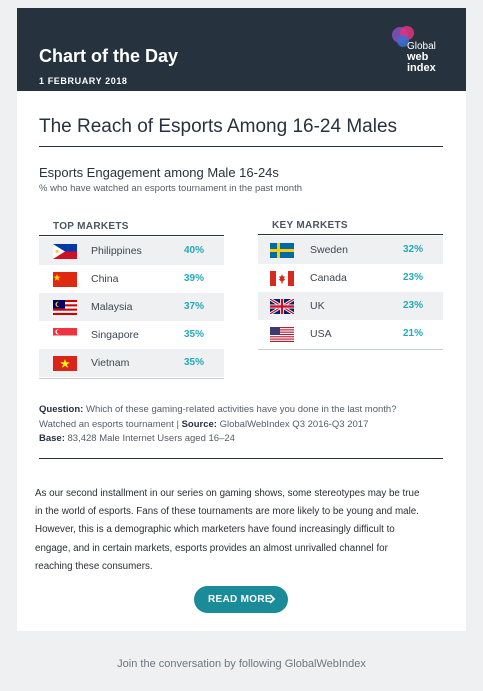 Image resolution: width=483 pixels, height=691 pixels. I want to click on chart-subtitle: Esports Engagement among Male 16-24s, so click(159, 172).